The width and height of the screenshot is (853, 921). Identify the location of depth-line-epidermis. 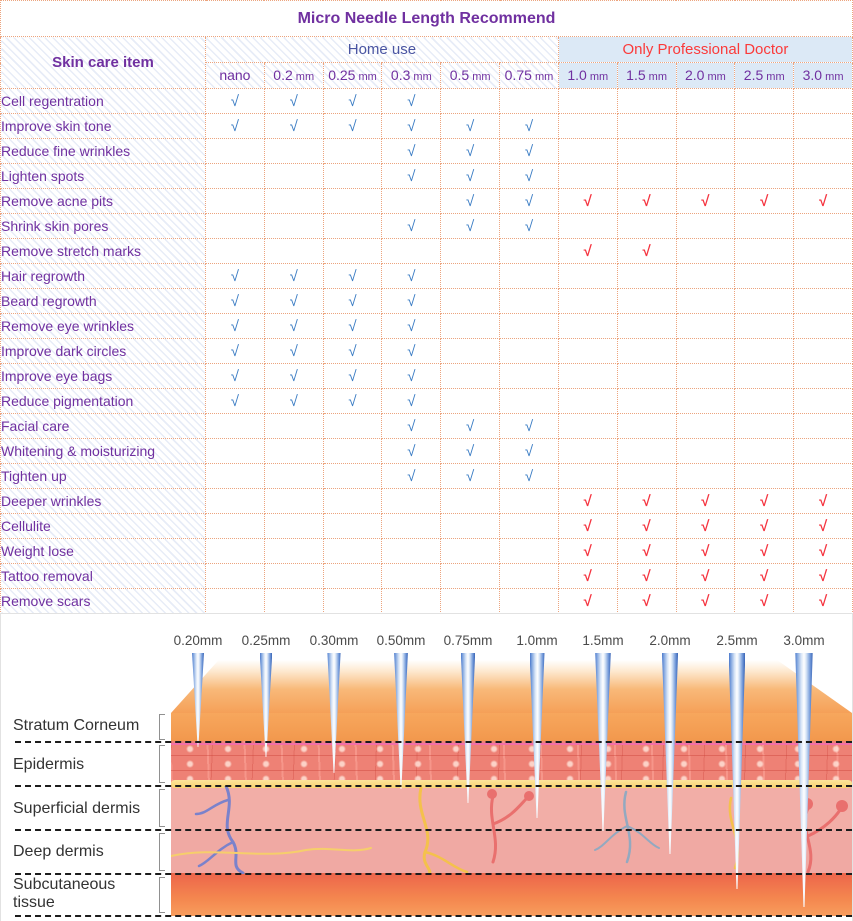
(433, 786).